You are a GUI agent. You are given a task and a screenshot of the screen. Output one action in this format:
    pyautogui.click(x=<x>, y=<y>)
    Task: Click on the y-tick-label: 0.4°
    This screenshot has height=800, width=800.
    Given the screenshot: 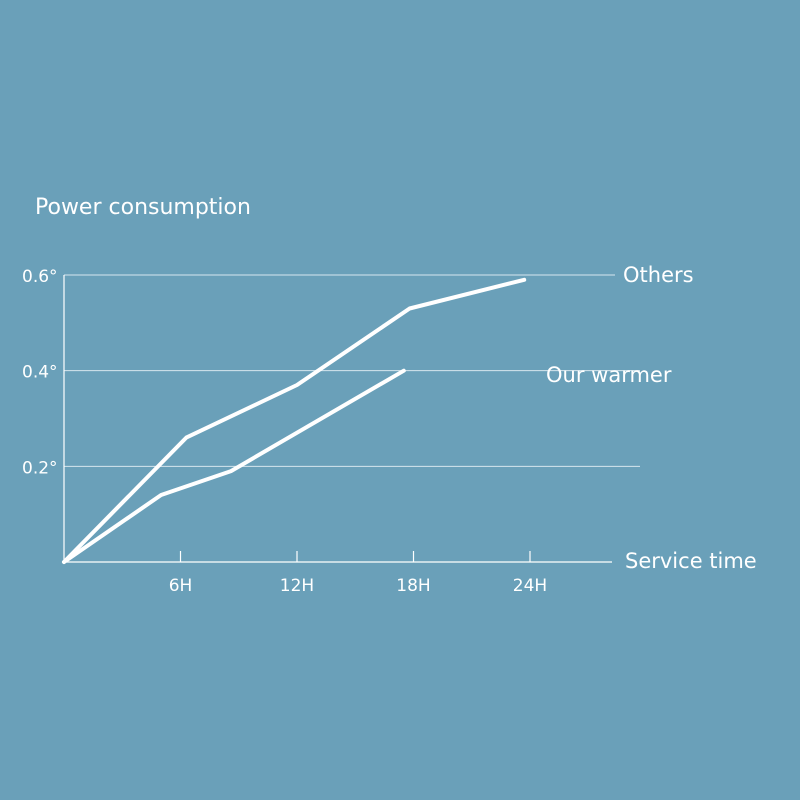 What is the action you would take?
    pyautogui.click(x=40, y=373)
    